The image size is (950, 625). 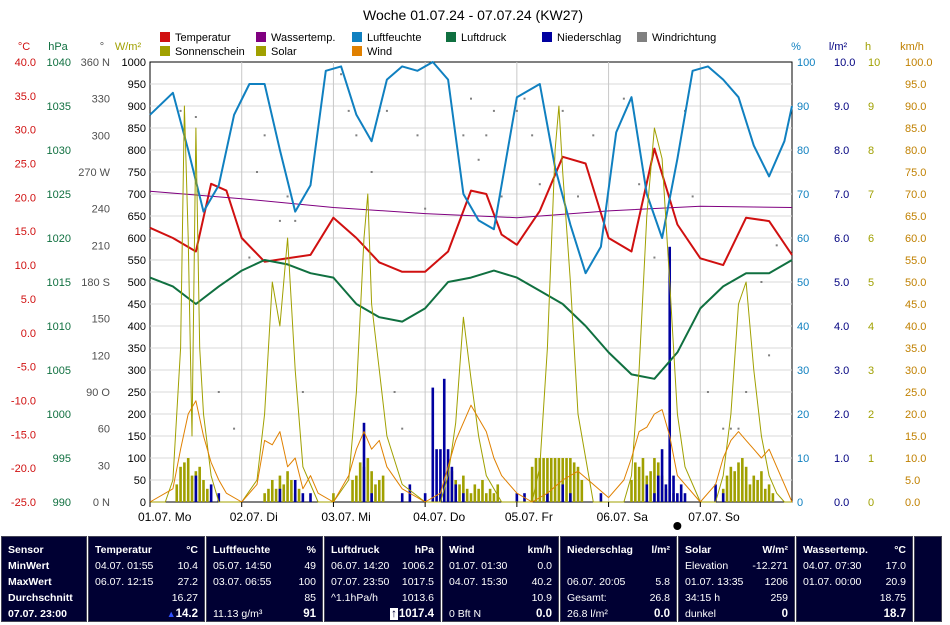 What do you see at coordinates (871, 195) in the screenshot?
I see `sun-tick-label: 7` at bounding box center [871, 195].